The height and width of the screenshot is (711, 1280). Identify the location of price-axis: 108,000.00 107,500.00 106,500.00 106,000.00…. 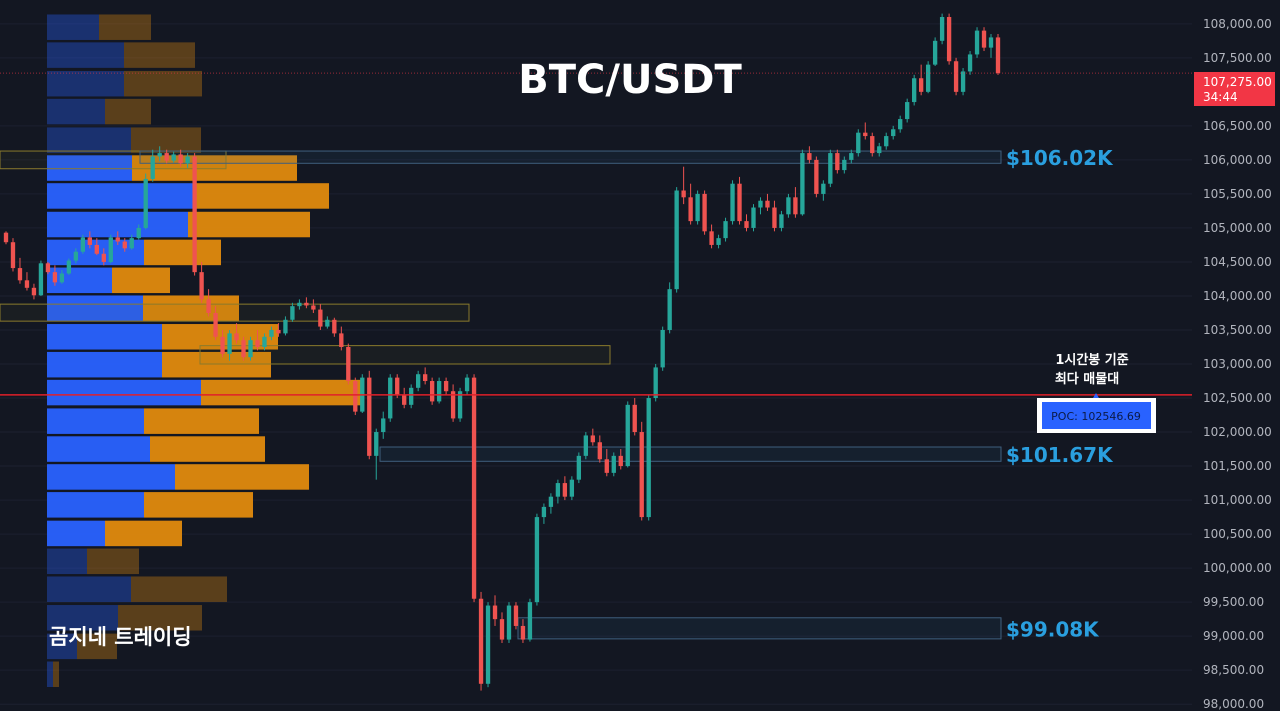
(1237, 364).